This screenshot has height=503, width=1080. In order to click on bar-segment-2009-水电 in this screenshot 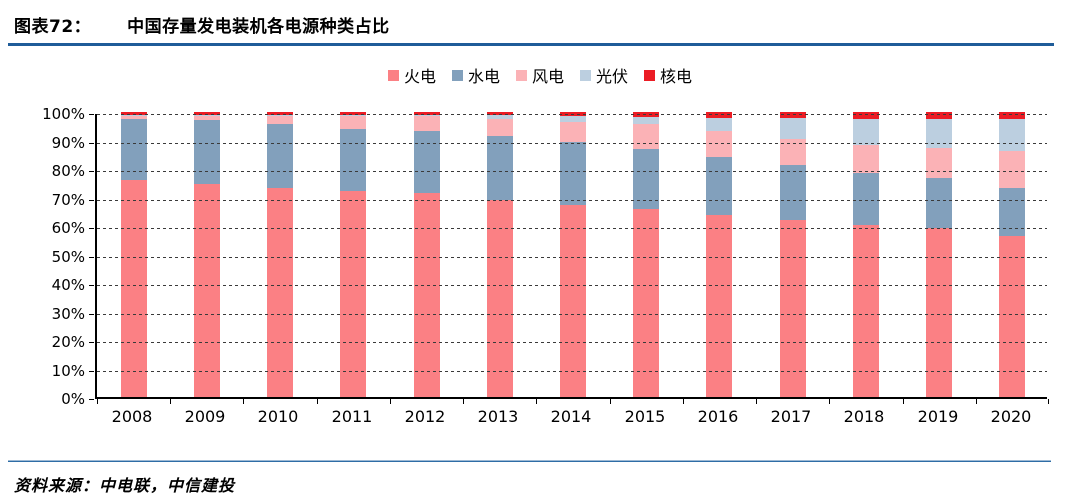, I will do `click(207, 152)`.